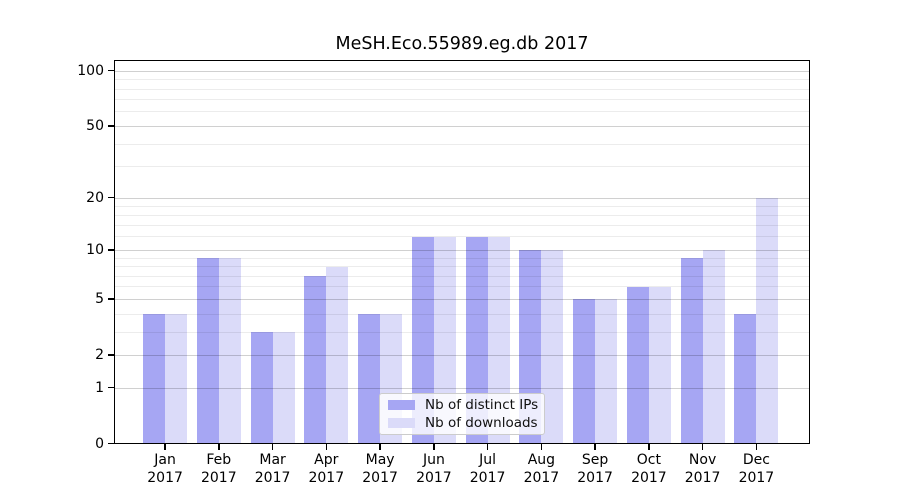 The width and height of the screenshot is (900, 500). I want to click on x-tick-jan, so click(165, 447).